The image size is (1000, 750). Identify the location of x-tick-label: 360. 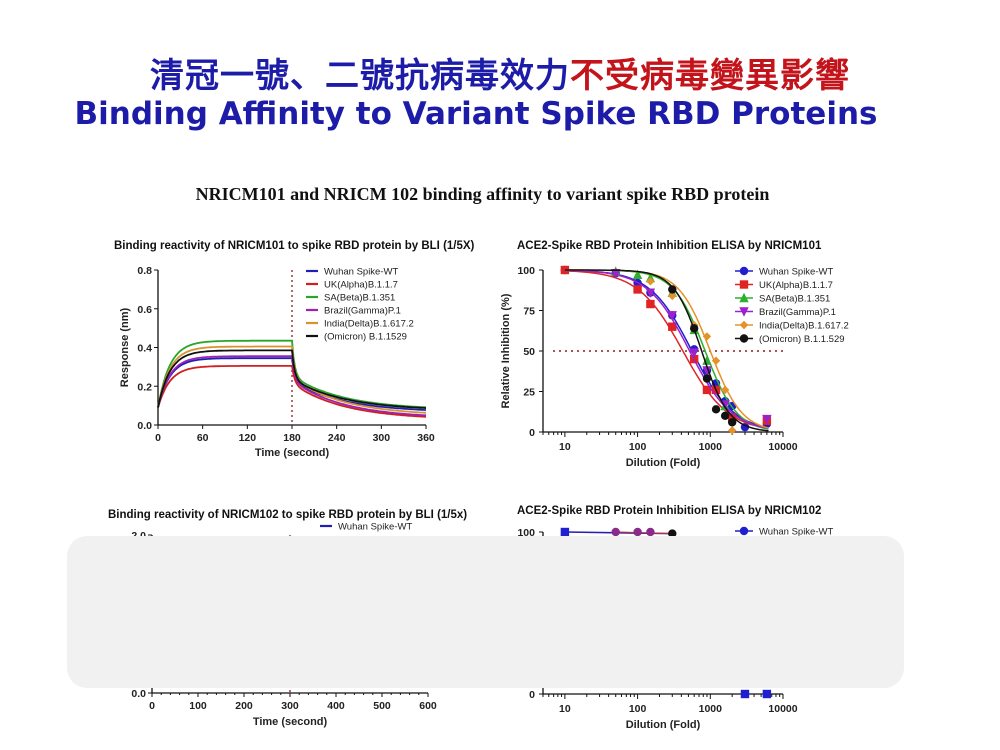
(426, 438).